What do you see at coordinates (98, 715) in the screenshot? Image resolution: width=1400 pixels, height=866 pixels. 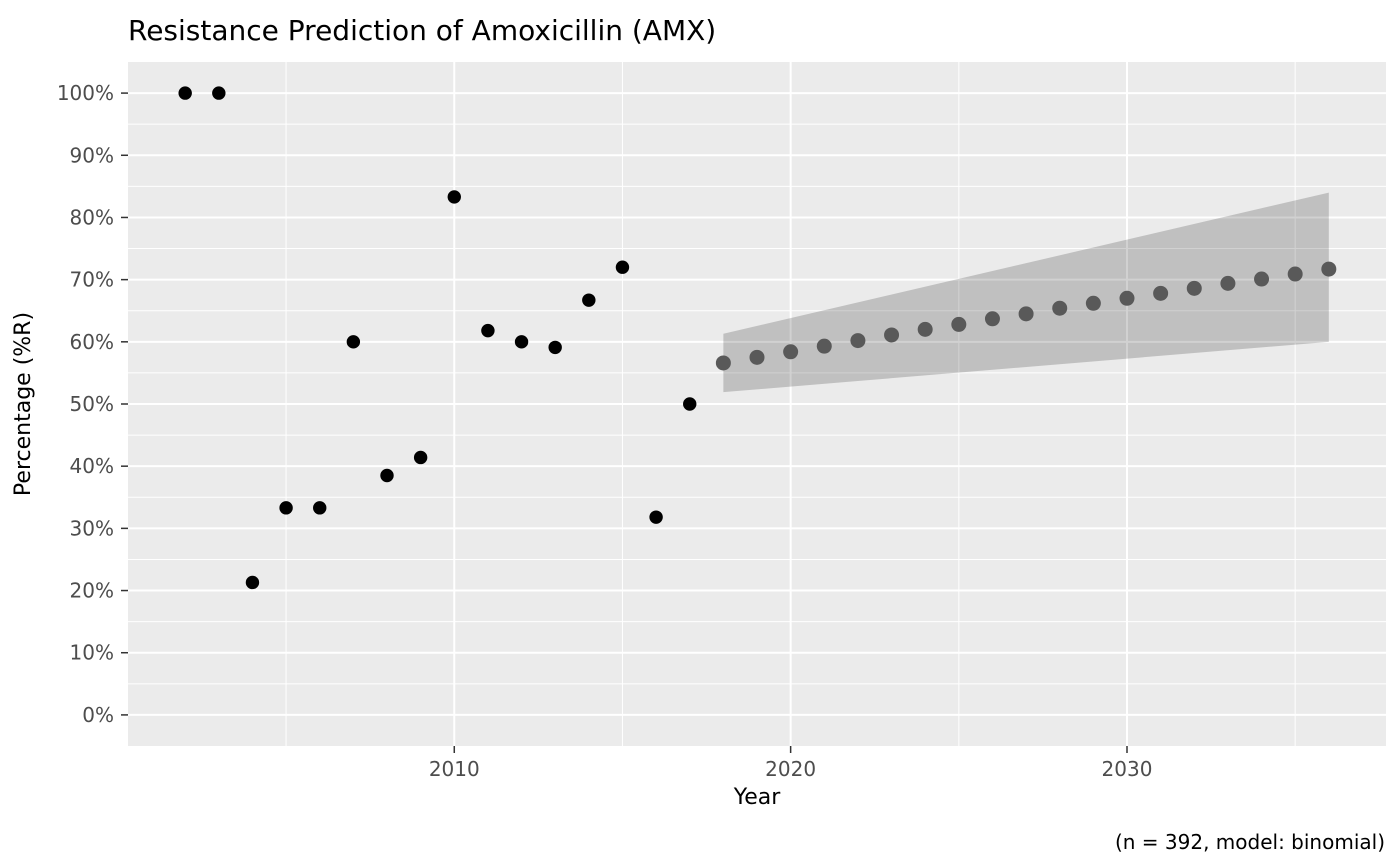 I see `y-tick-label: 0%` at bounding box center [98, 715].